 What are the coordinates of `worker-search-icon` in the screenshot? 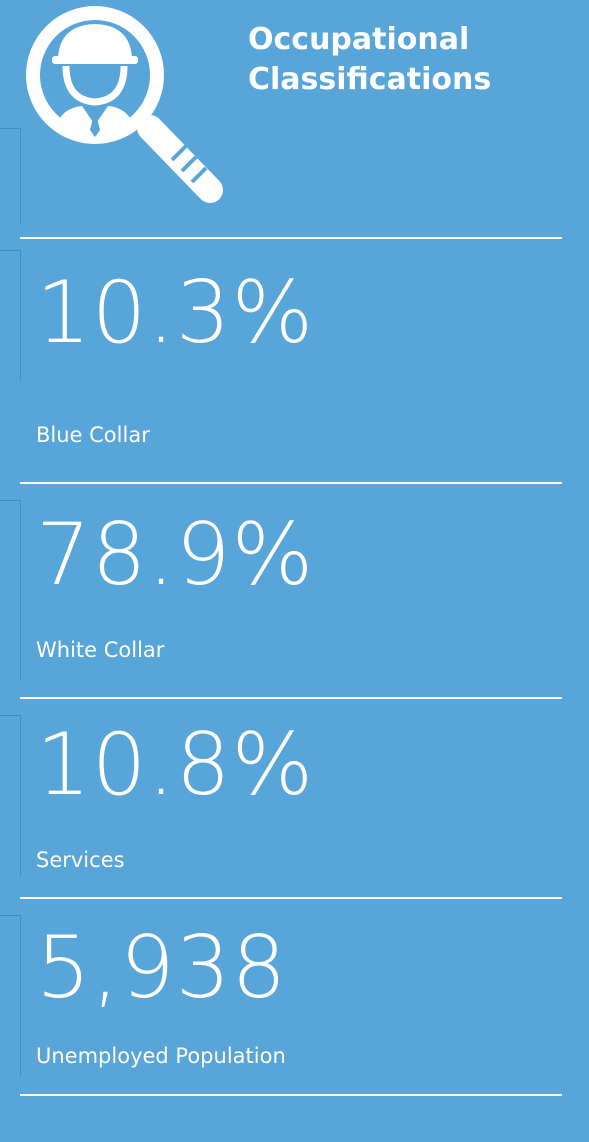 It's located at (124, 104).